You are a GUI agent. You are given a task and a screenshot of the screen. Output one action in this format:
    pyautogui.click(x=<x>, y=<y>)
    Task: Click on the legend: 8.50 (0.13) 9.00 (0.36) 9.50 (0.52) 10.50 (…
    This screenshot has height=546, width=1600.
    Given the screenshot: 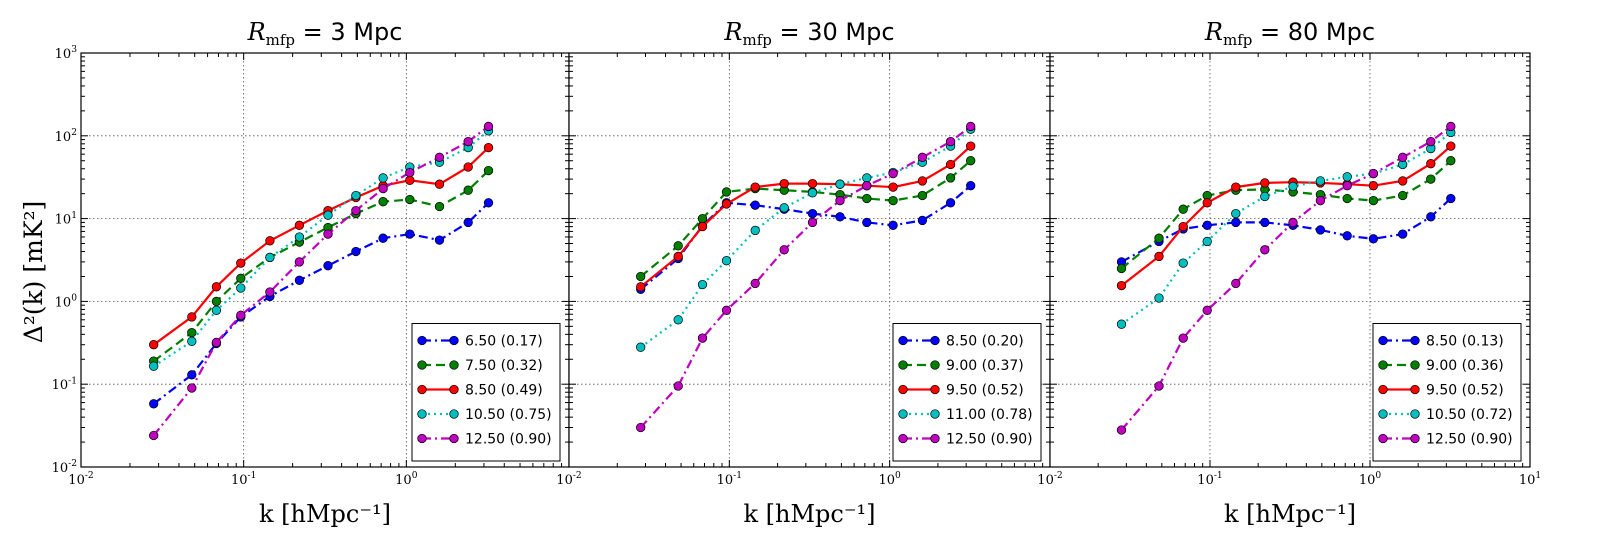 What is the action you would take?
    pyautogui.click(x=1447, y=392)
    